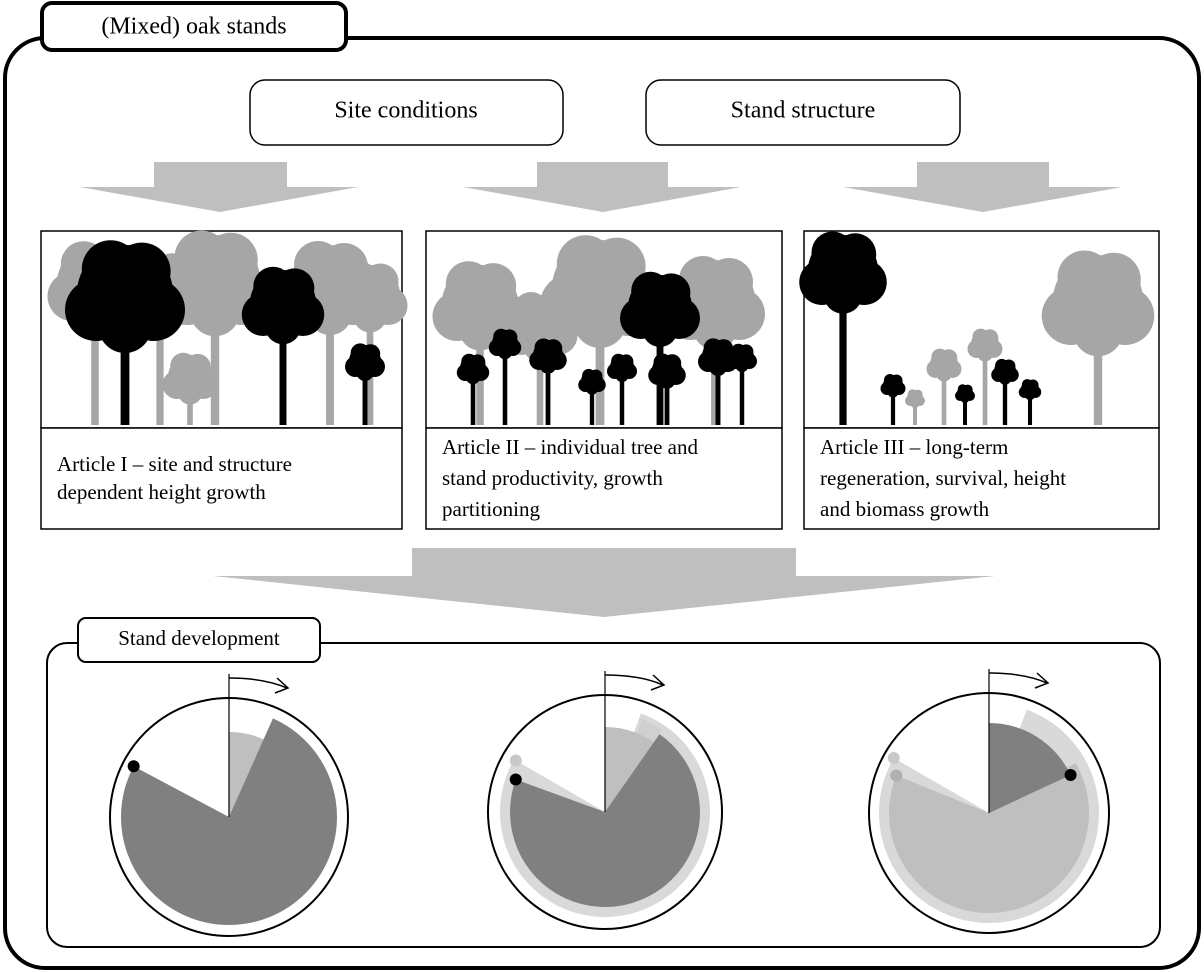 This screenshot has height=972, width=1204. I want to click on caption-line: dependent height growth, so click(161, 492).